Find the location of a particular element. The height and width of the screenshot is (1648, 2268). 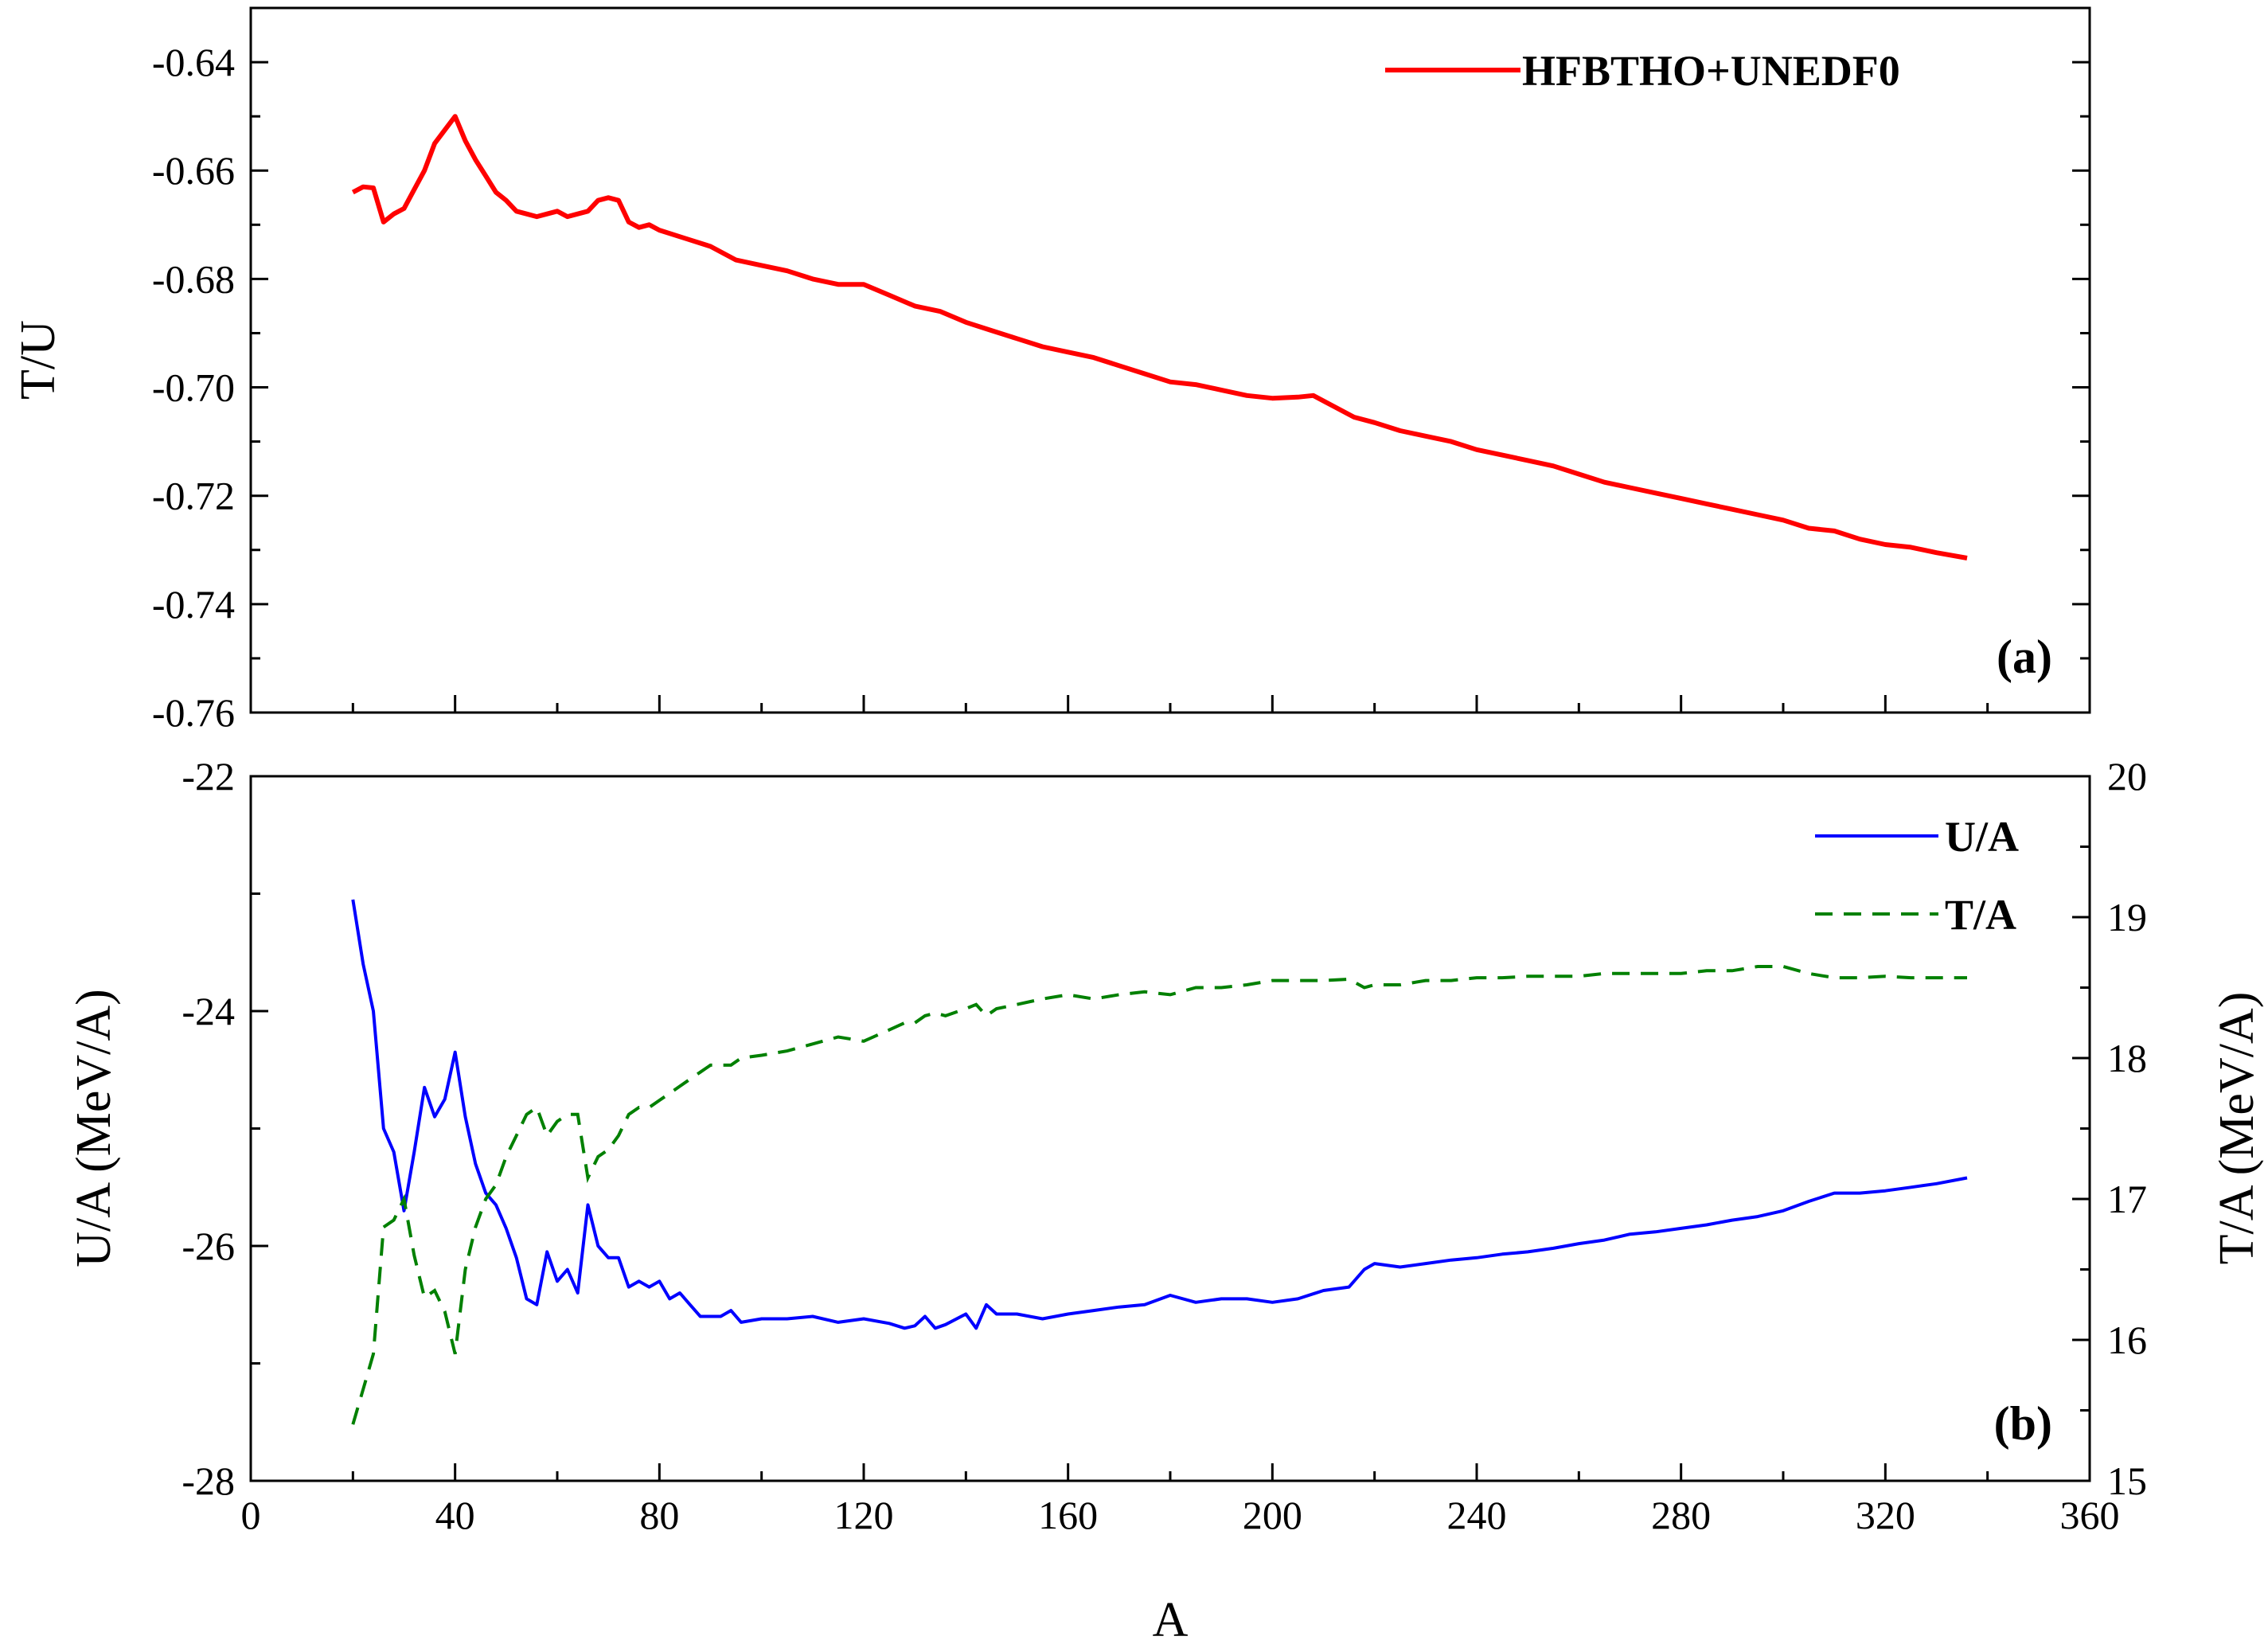

x-tick-label: 240 is located at coordinates (1477, 1515).